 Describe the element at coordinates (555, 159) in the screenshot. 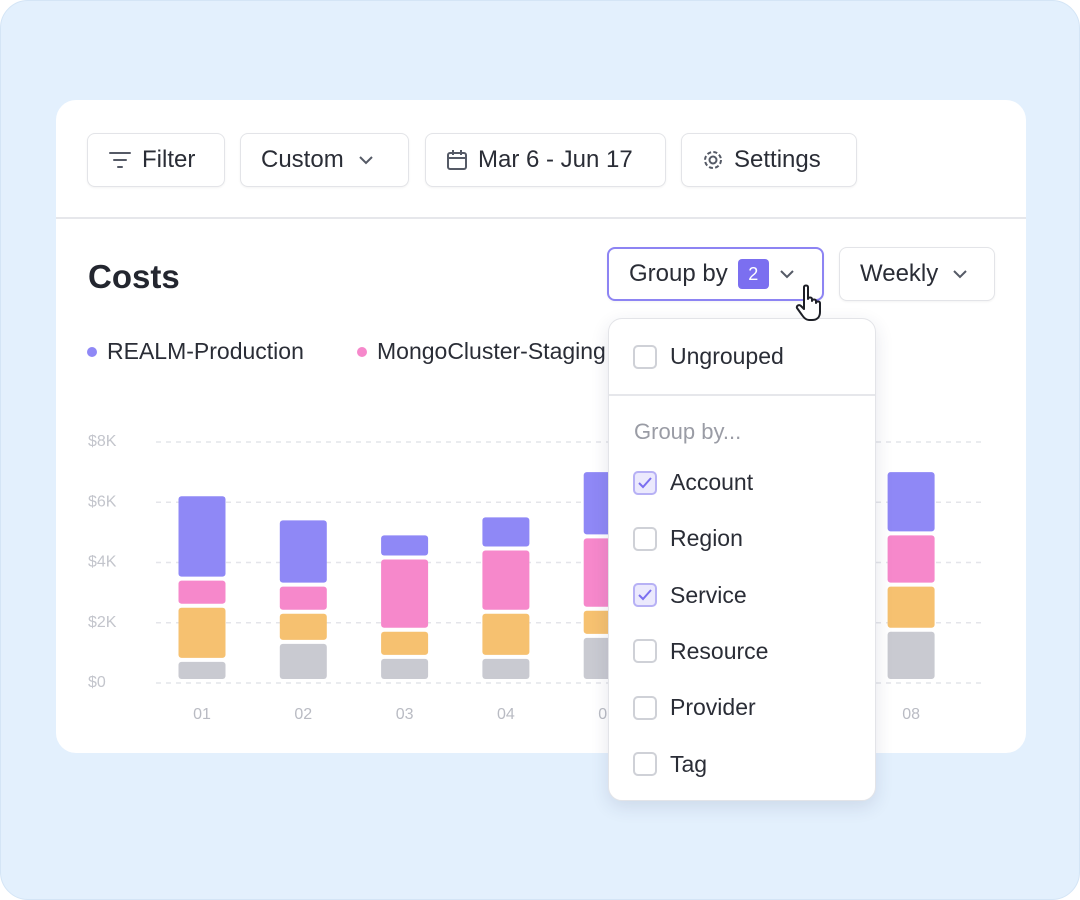

I see `date-label: Mar 6 - Jun 17` at that location.